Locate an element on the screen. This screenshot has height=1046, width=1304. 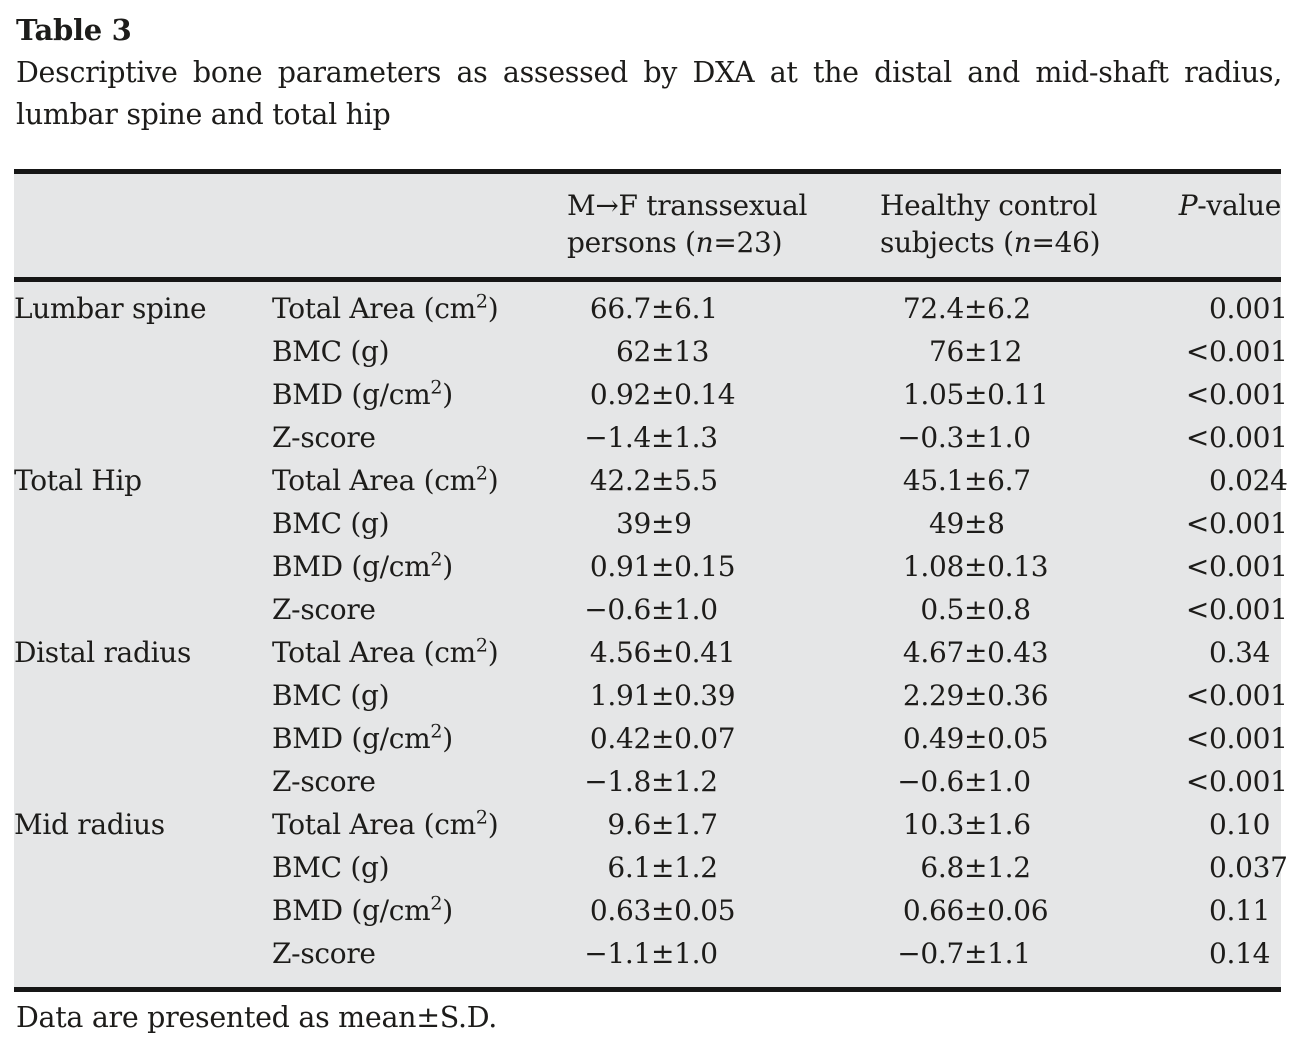
table-row: Z-score −1.8±1.2 −0.6±1.0 <0.001 is located at coordinates (651, 781).